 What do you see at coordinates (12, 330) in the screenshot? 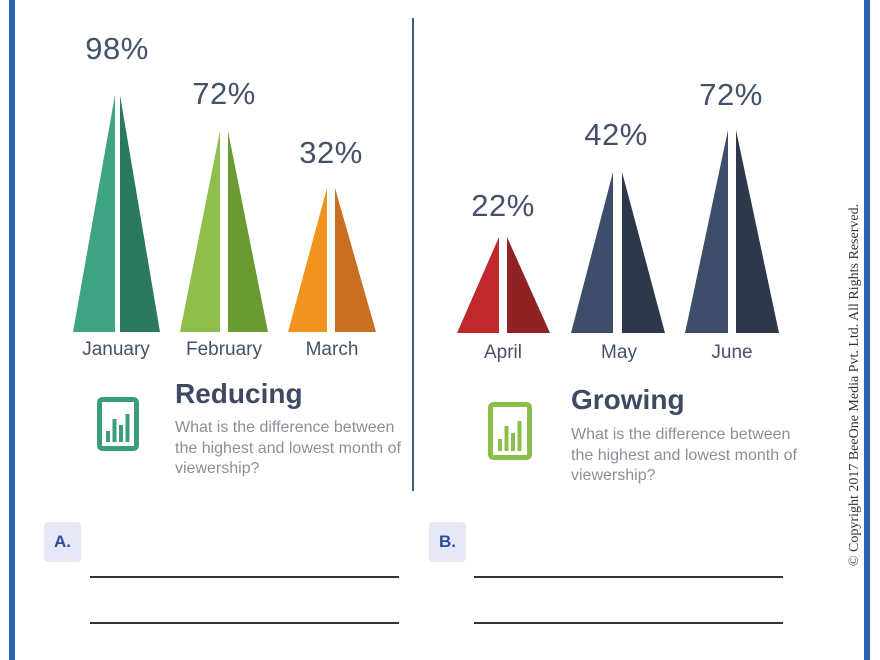
I see `page-border-left` at bounding box center [12, 330].